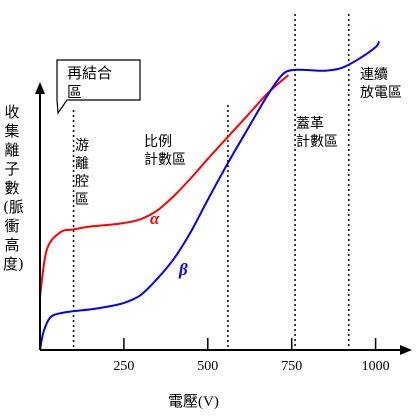 This screenshot has height=417, width=419. I want to click on x-tick-label: 750, so click(291, 366).